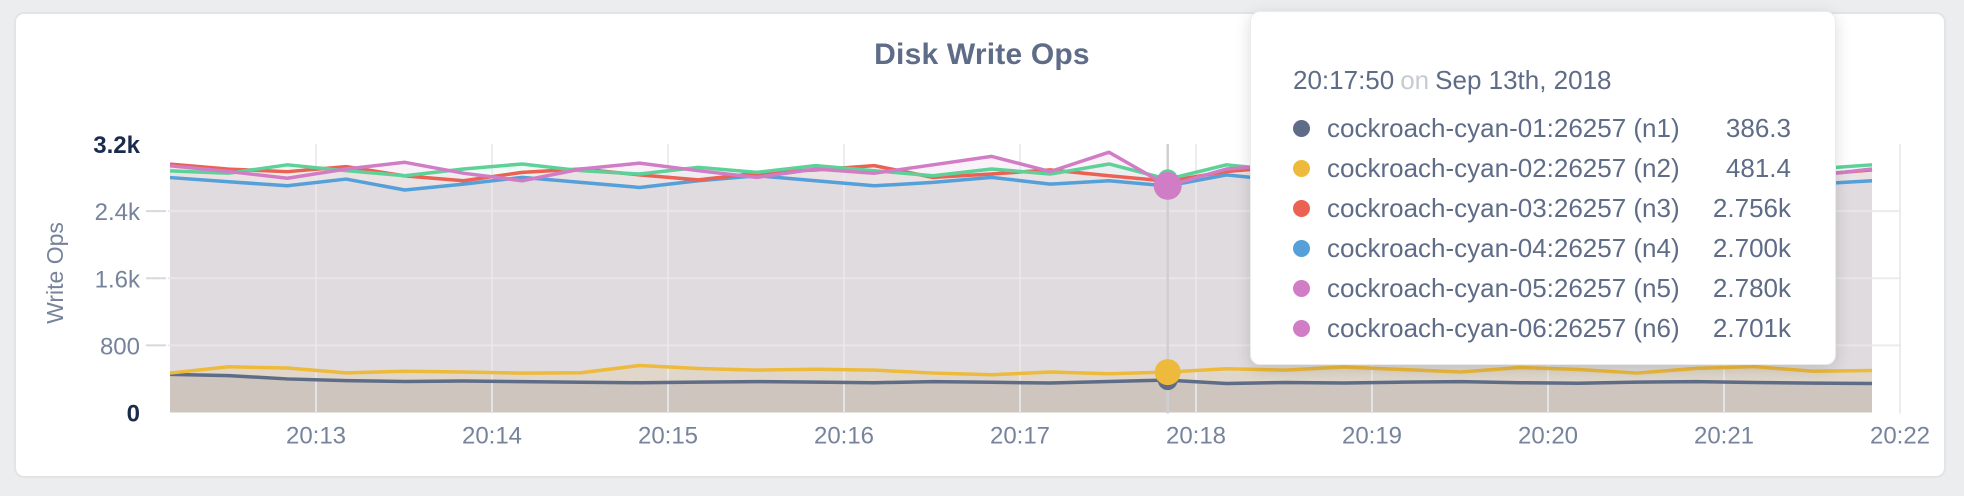 The image size is (1964, 496). What do you see at coordinates (1751, 247) in the screenshot?
I see `series-value: 2.700k` at bounding box center [1751, 247].